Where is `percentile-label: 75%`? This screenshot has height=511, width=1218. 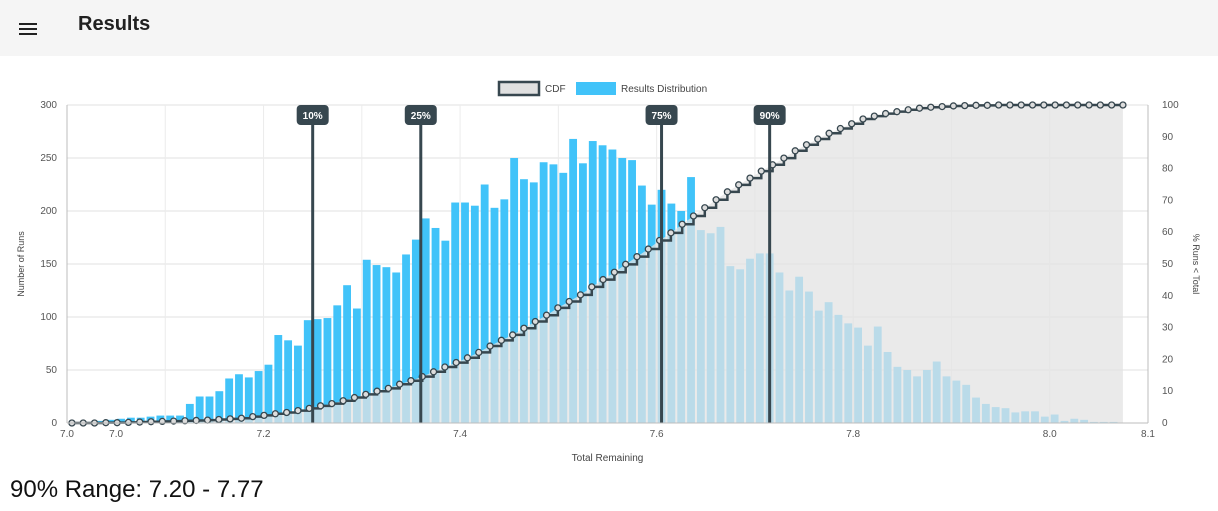 percentile-label: 75% is located at coordinates (662, 116).